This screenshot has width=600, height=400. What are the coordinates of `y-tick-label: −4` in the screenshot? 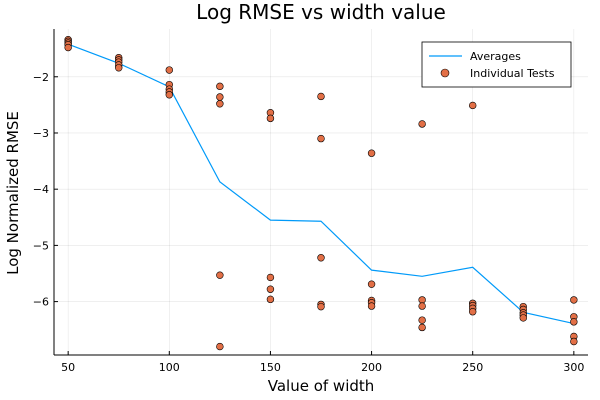 It's located at (41, 189).